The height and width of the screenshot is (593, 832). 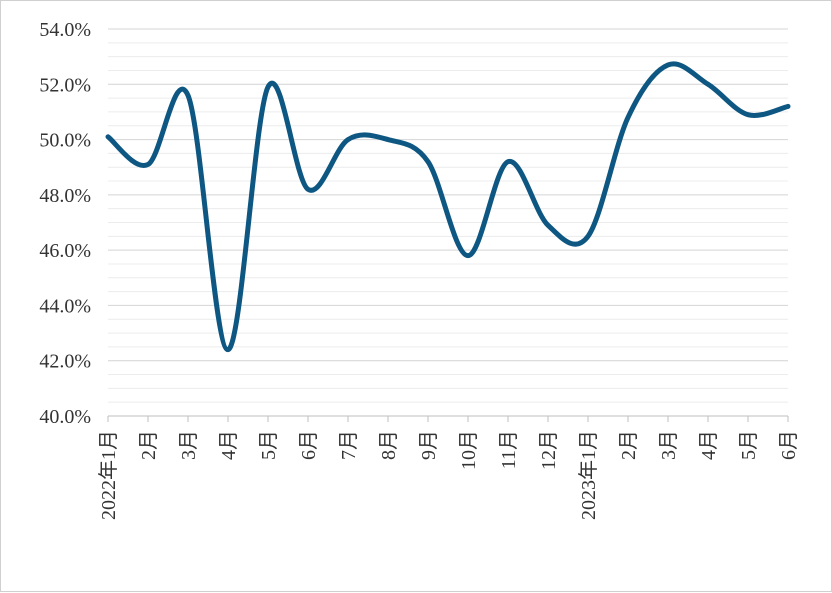 I want to click on x-tick-label: 10月, so click(x=469, y=450).